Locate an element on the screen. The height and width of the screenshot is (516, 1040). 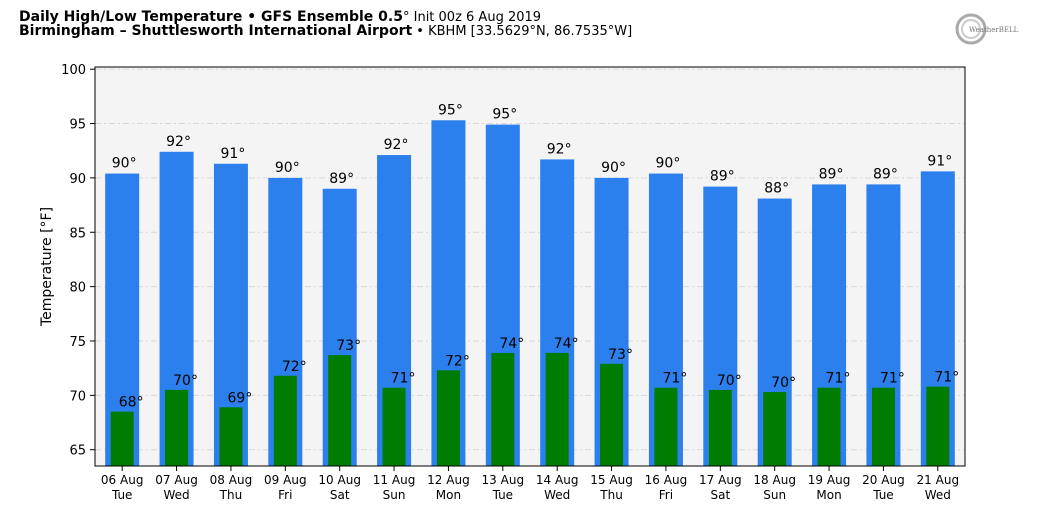
y-tick-label: 100 is located at coordinates (73, 70).